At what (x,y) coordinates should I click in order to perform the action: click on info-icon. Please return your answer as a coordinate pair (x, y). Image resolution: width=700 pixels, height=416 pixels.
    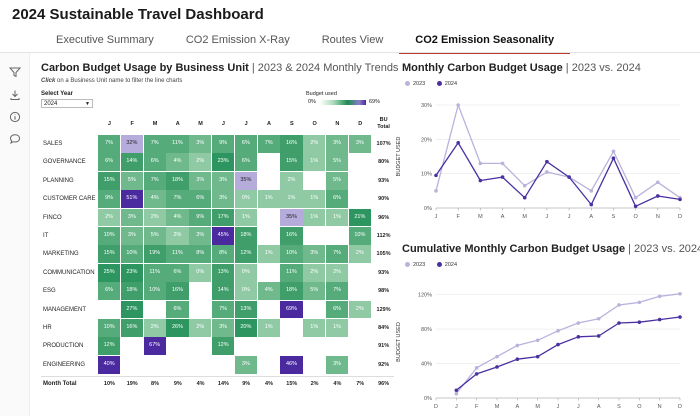
    Looking at the image, I should click on (15, 117).